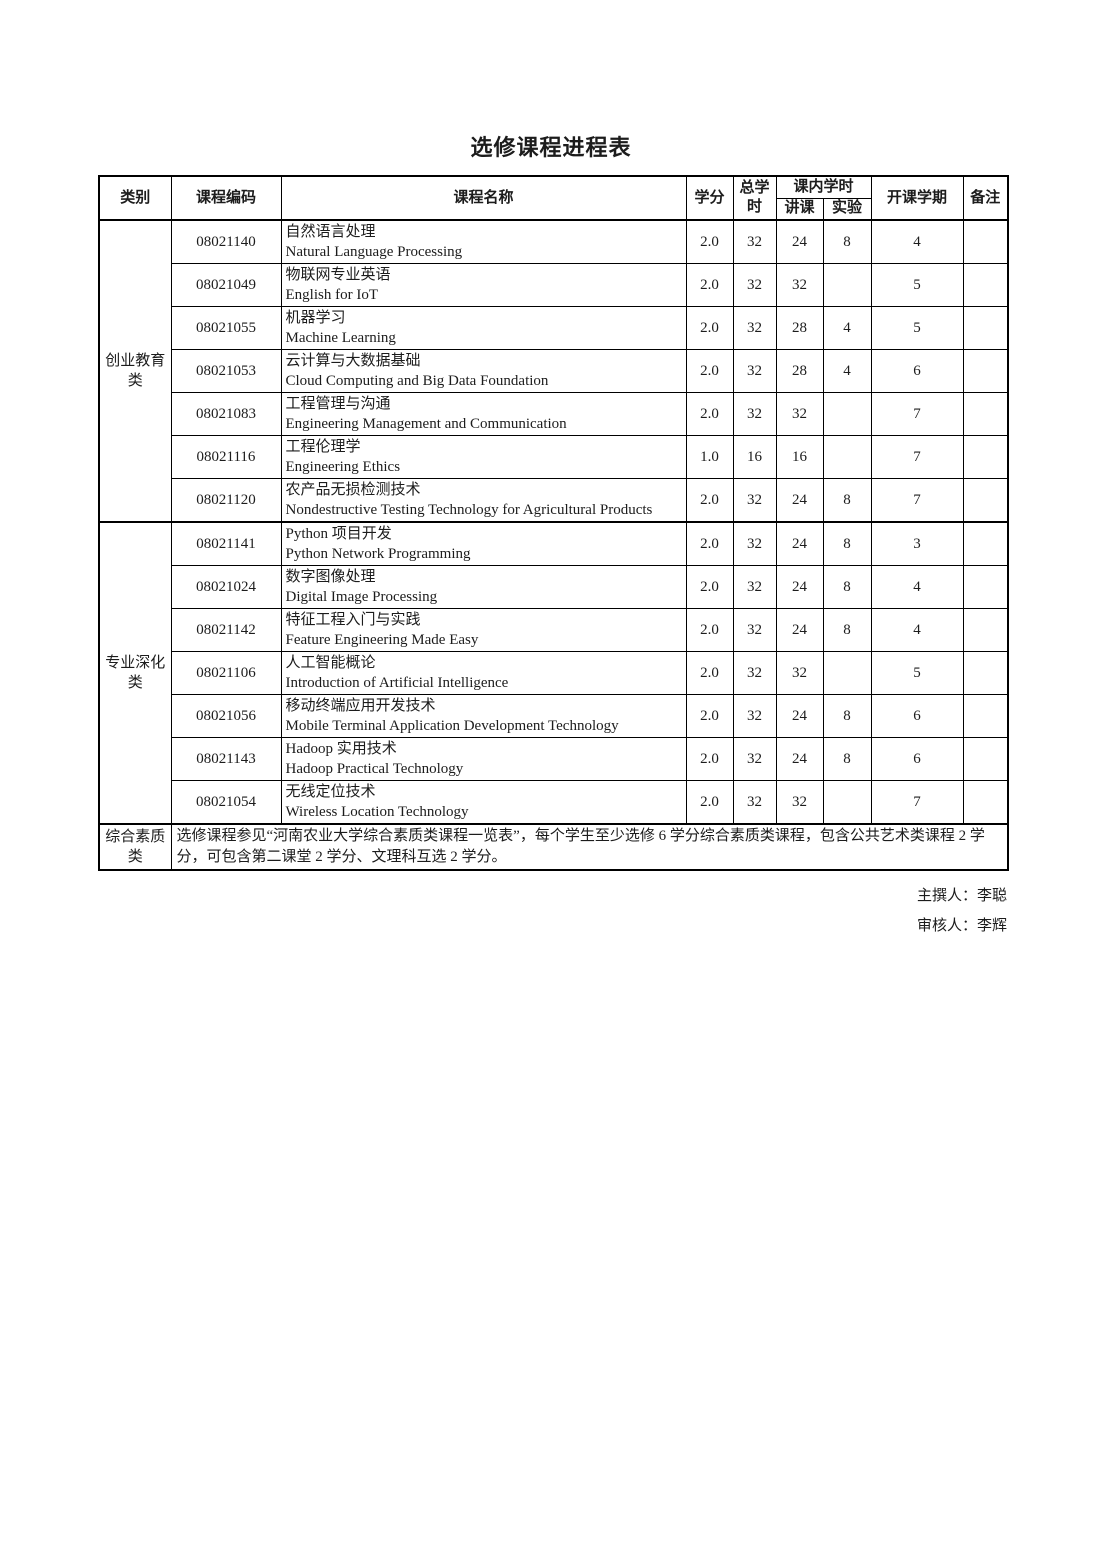 This screenshot has height=1559, width=1102. I want to click on header-course-name: 课程名称, so click(483, 198).